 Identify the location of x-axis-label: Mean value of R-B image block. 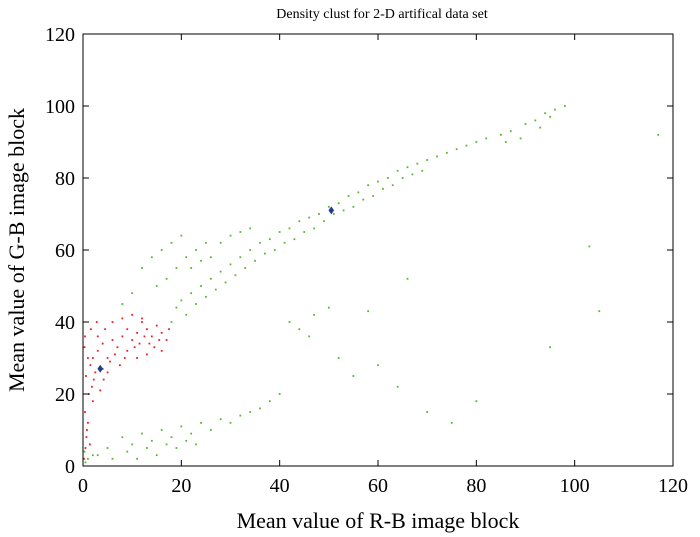
(378, 520).